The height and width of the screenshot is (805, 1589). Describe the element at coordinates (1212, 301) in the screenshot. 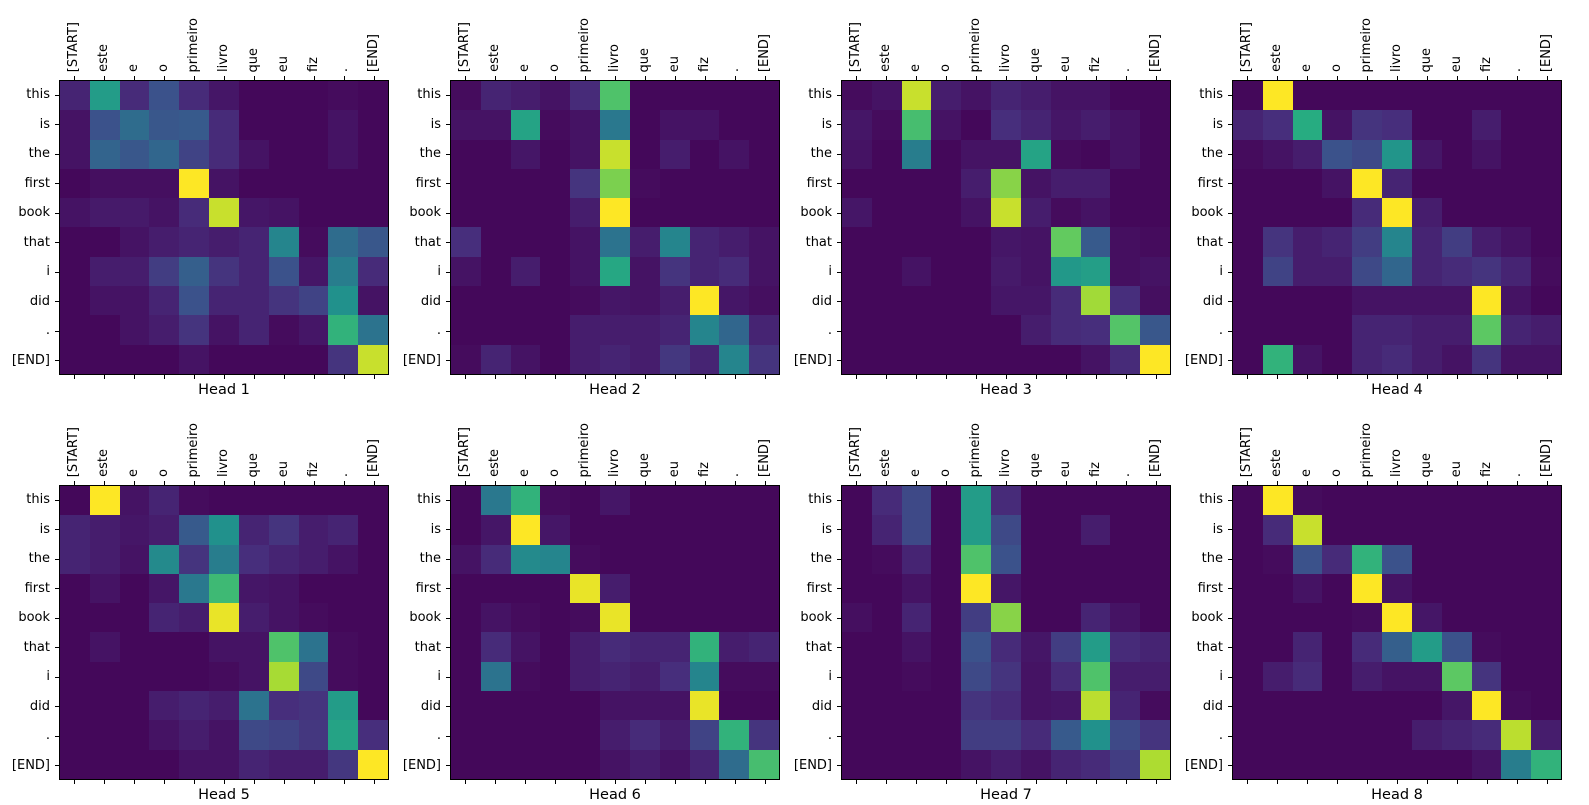

I see `y-tick-label: did` at that location.